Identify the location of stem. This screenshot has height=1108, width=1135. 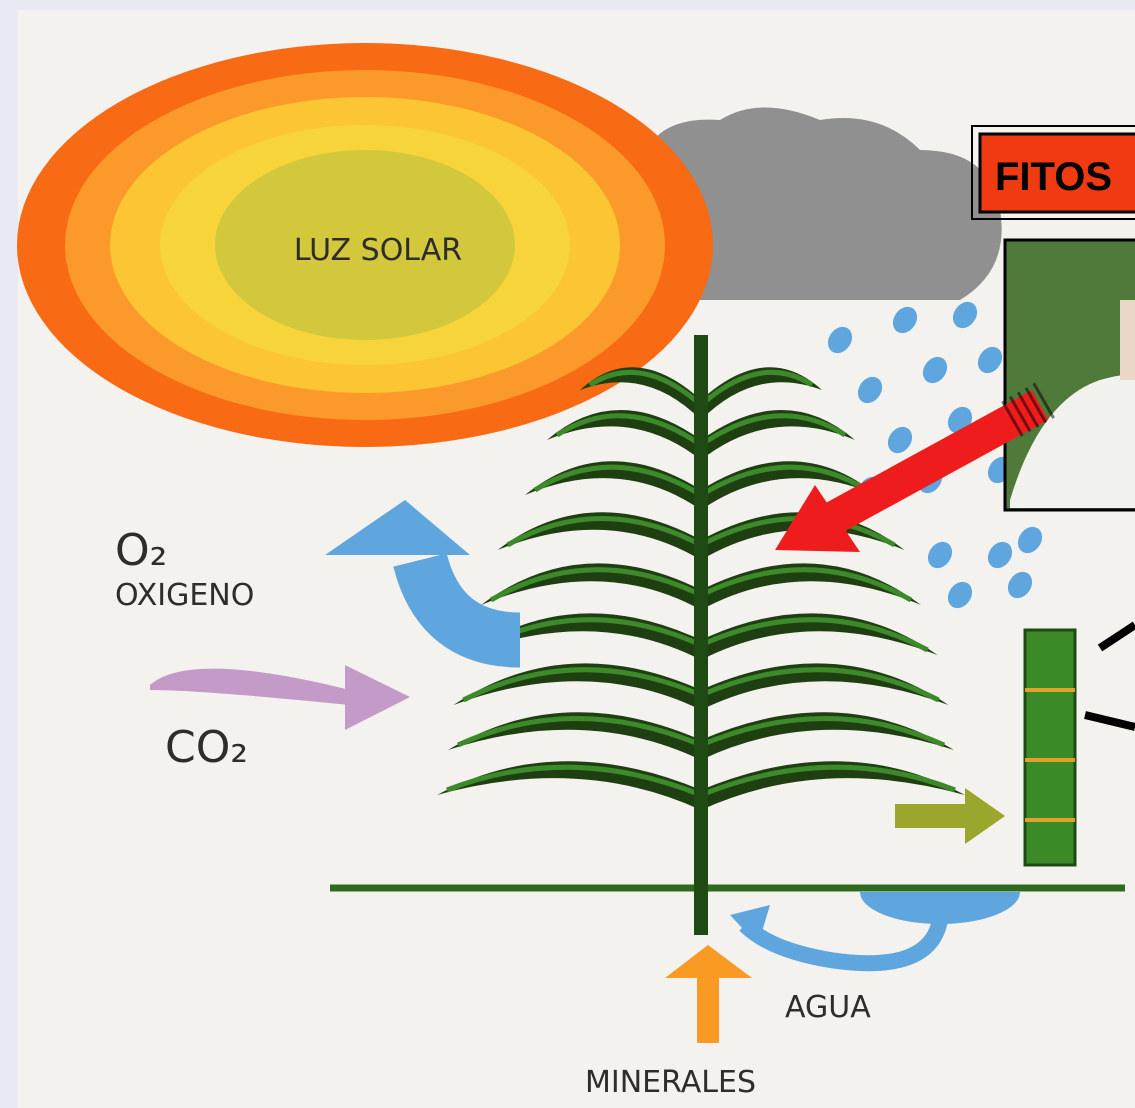
(701, 635).